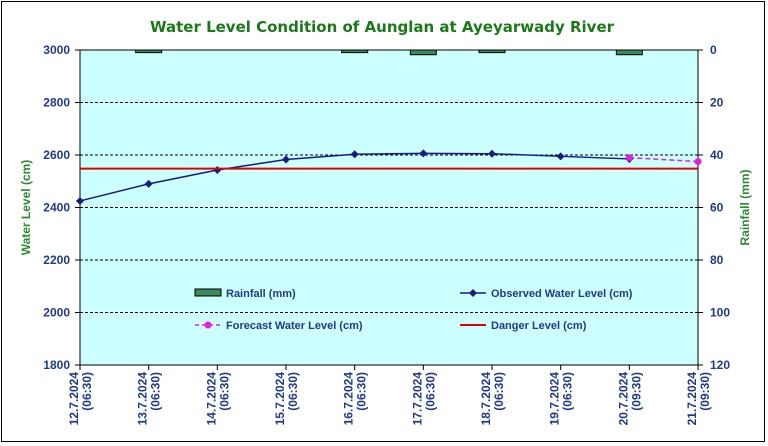 Image resolution: width=768 pixels, height=446 pixels. I want to click on right-tick-label: 120, so click(720, 365).